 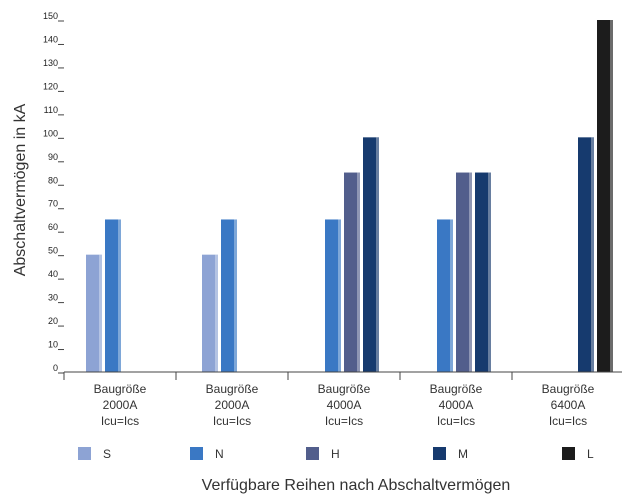 I want to click on legend-swatch-s, so click(x=84, y=453).